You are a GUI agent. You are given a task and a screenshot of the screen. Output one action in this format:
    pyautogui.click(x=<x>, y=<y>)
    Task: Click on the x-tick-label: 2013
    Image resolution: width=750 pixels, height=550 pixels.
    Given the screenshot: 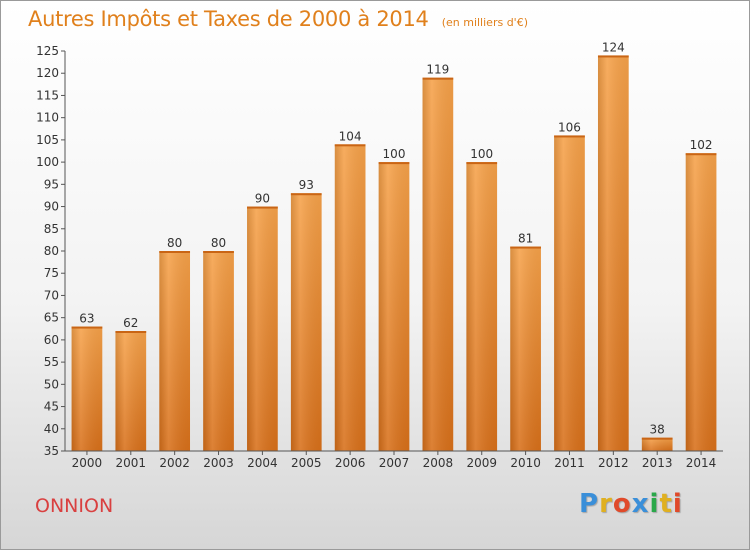 What is the action you would take?
    pyautogui.click(x=657, y=463)
    